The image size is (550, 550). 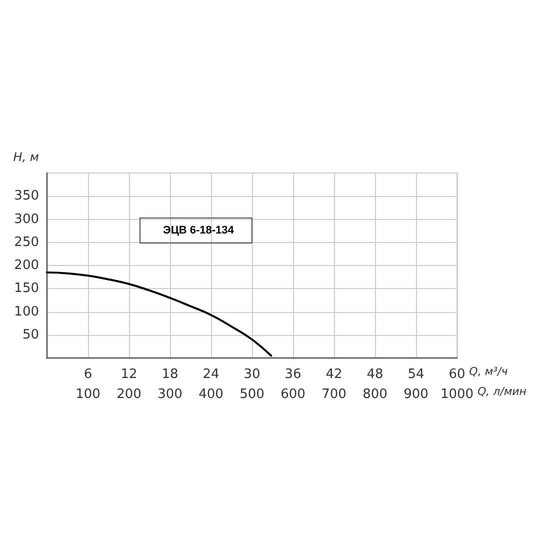 I want to click on y-axis-title: H, м, so click(x=26, y=157).